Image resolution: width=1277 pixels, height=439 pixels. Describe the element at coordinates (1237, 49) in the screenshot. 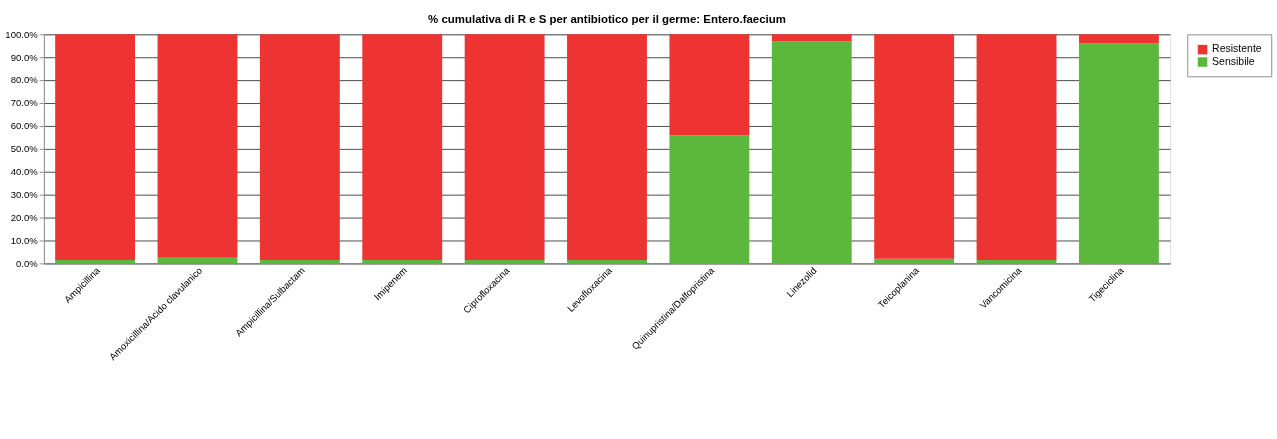

I see `legend-label: Resistente` at that location.